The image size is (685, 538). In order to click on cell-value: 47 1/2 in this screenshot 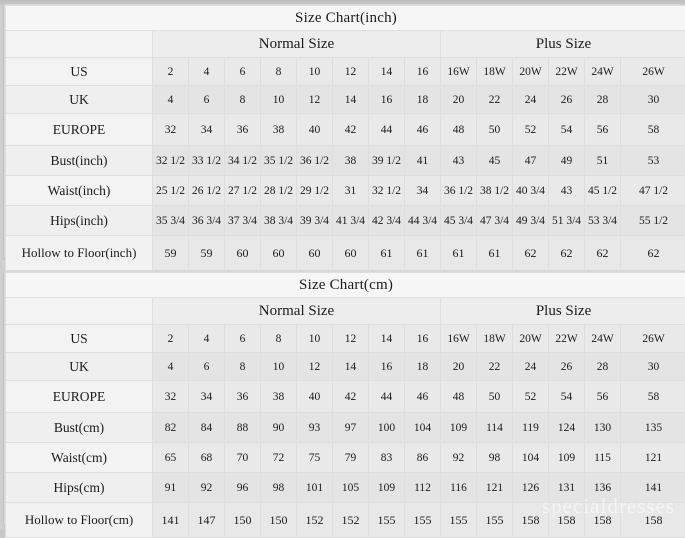, I will do `click(653, 191)`.